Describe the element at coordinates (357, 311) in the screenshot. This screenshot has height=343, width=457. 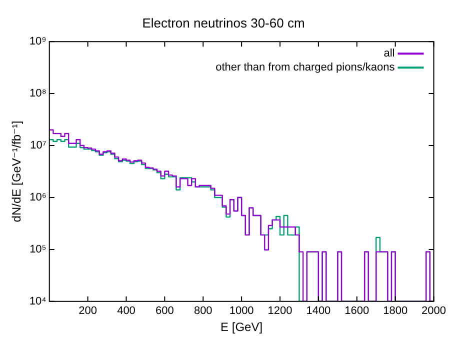
I see `x-tick-label: 1600` at that location.